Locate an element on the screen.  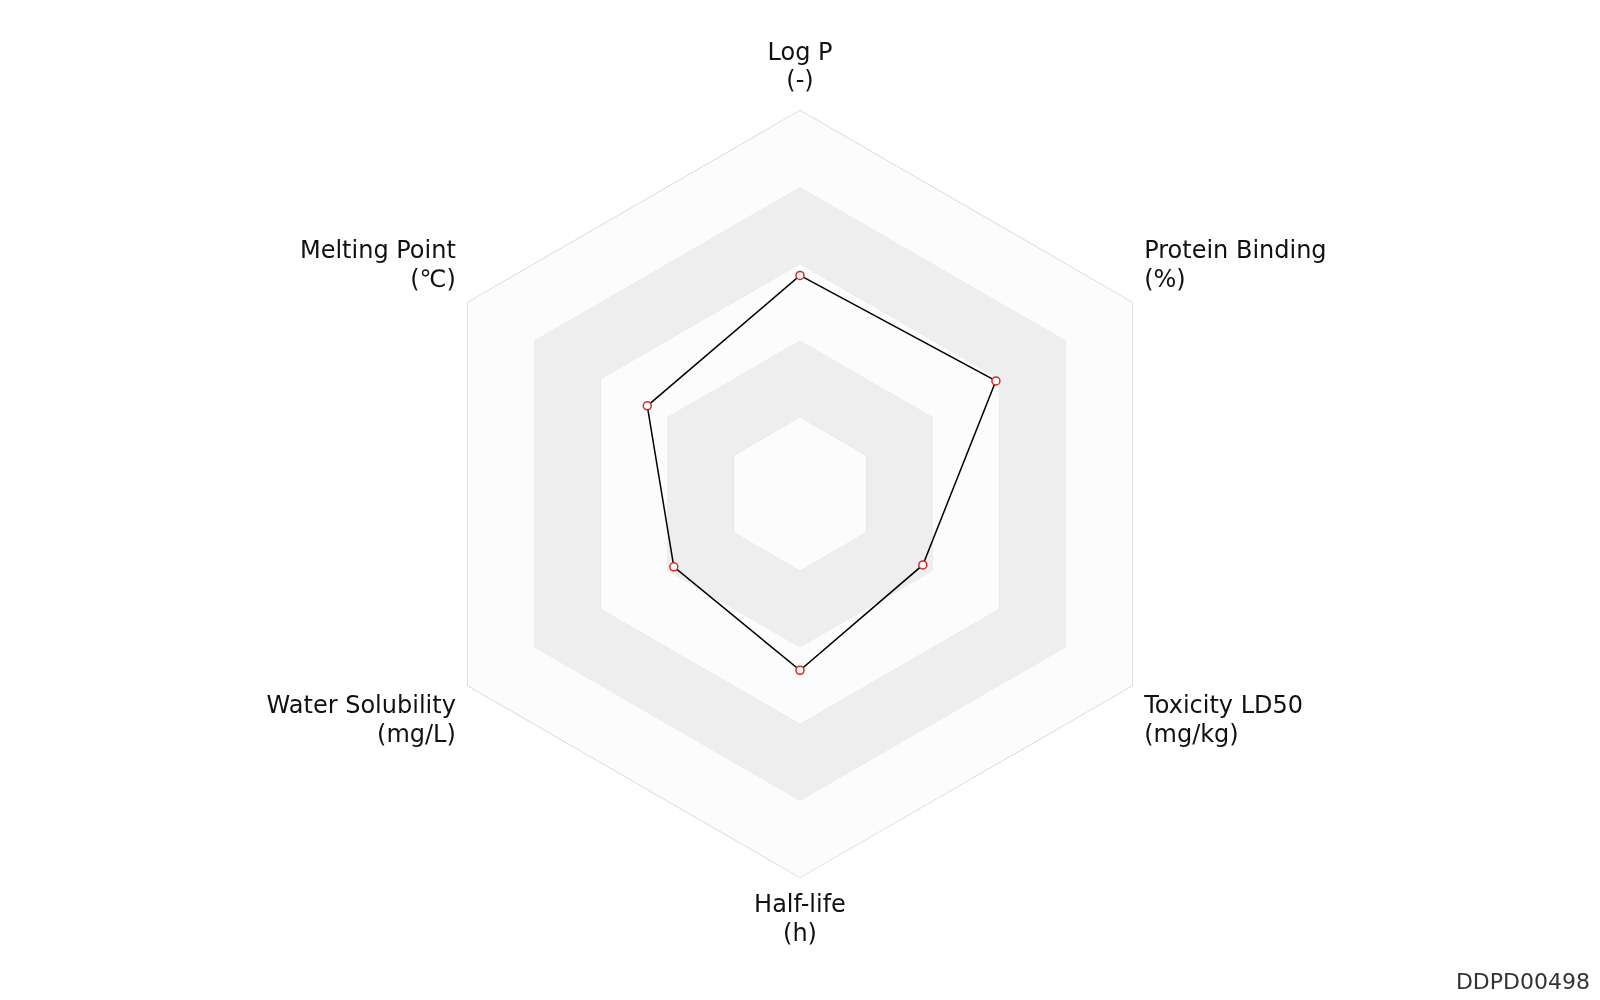
spoke-label: Toxicity LD50 (mg/kg) is located at coordinates (1223, 720).